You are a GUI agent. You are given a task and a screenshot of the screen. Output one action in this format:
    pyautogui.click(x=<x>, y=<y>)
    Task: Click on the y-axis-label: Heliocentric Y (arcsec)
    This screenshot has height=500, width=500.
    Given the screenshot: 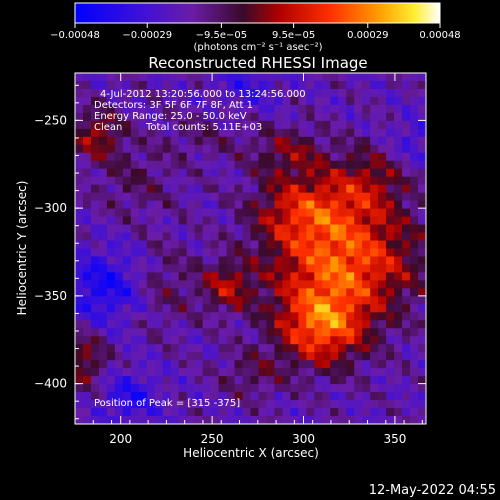 What is the action you would take?
    pyautogui.click(x=22, y=248)
    